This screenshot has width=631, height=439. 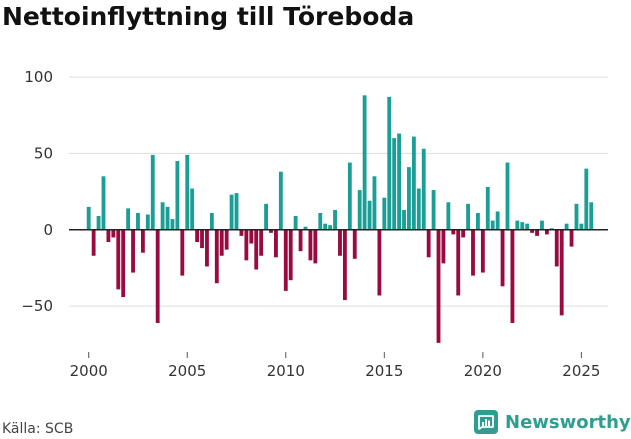 What do you see at coordinates (486, 422) in the screenshot?
I see `newsworthy-logo-icon` at bounding box center [486, 422].